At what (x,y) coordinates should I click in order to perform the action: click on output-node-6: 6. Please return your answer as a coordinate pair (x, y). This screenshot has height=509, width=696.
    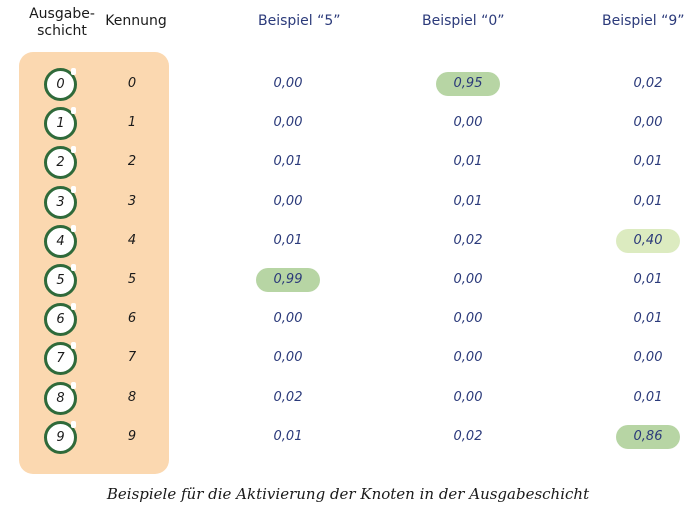
    Looking at the image, I should click on (60, 320).